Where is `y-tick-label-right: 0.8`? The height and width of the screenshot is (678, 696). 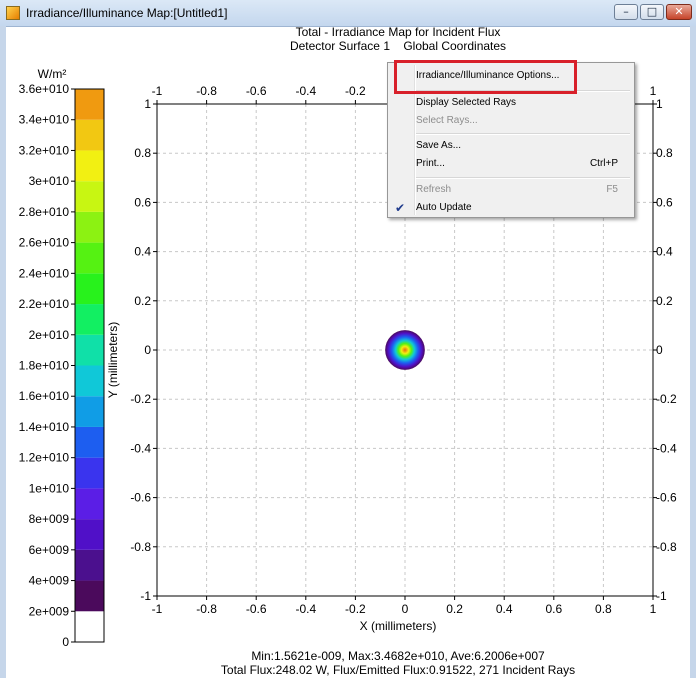
y-tick-label-right: 0.8 is located at coordinates (664, 153).